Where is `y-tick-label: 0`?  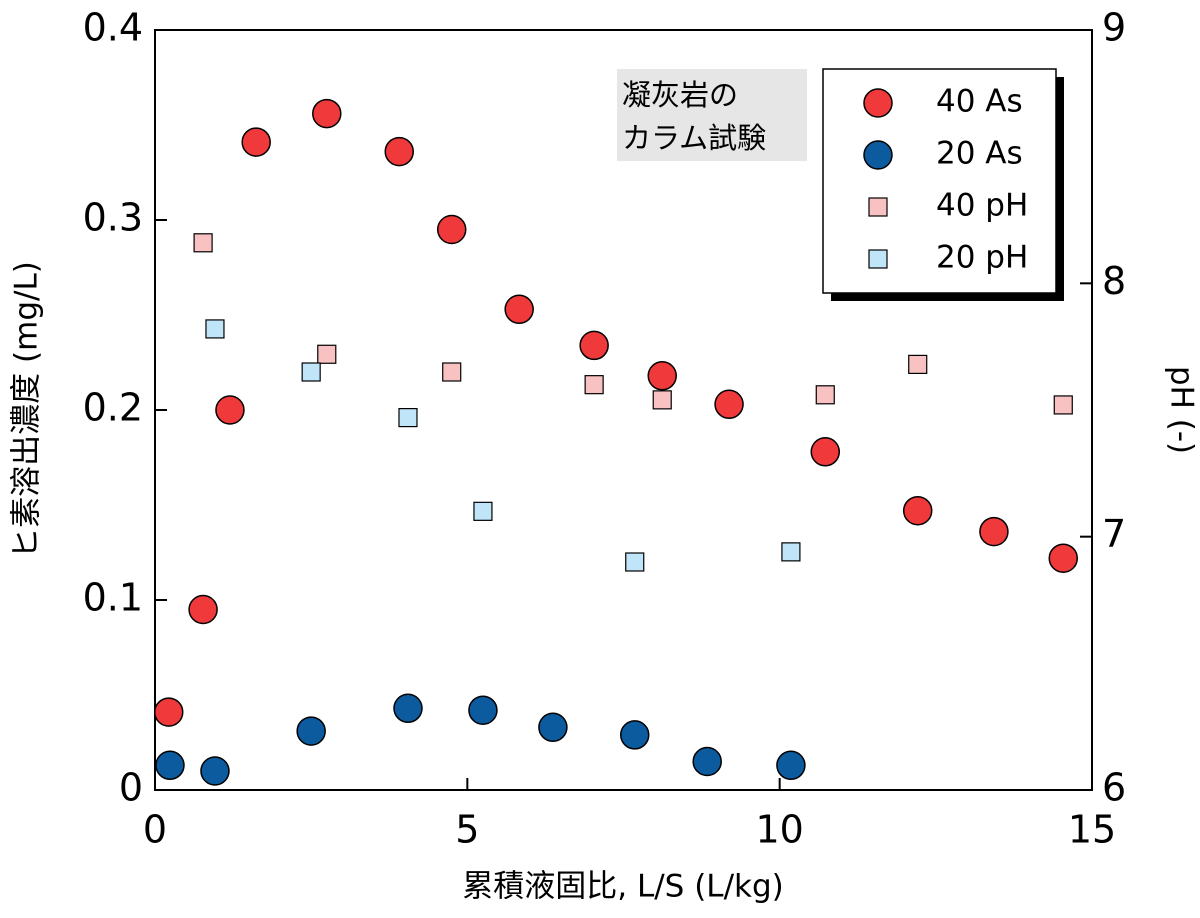 y-tick-label: 0 is located at coordinates (131, 788).